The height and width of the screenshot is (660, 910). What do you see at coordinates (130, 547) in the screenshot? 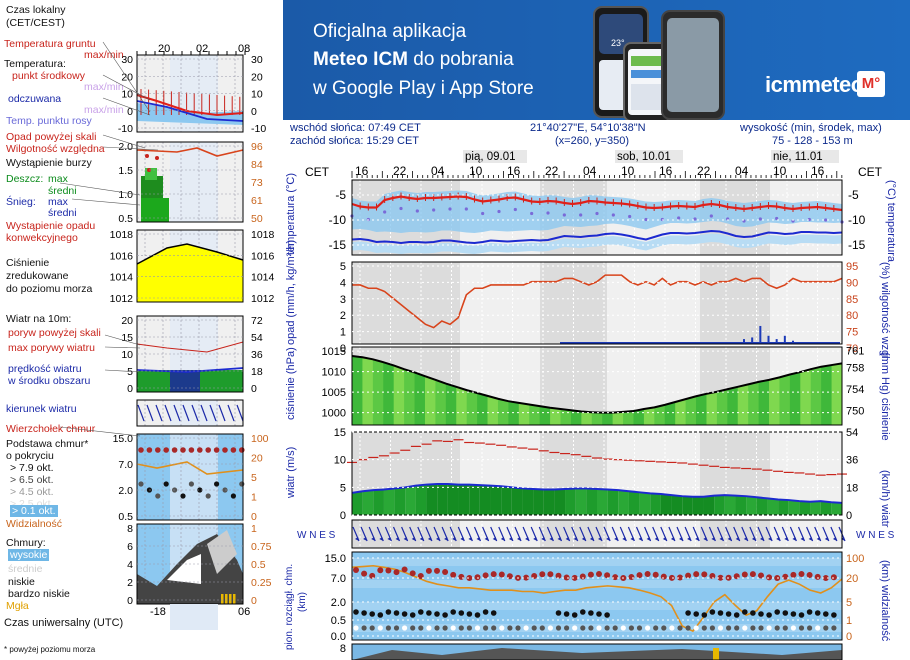
I see `lcl-tick-left: 6` at bounding box center [130, 547].